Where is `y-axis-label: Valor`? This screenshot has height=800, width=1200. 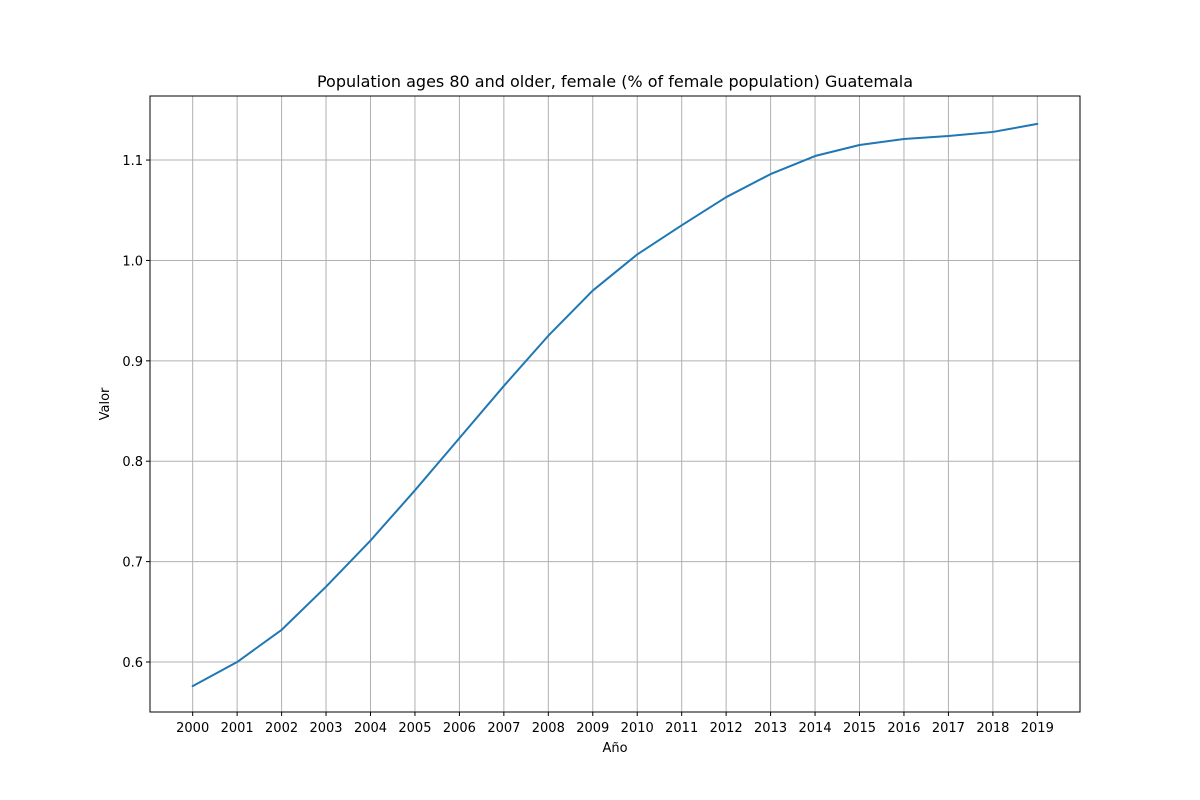
y-axis-label: Valor is located at coordinates (105, 403).